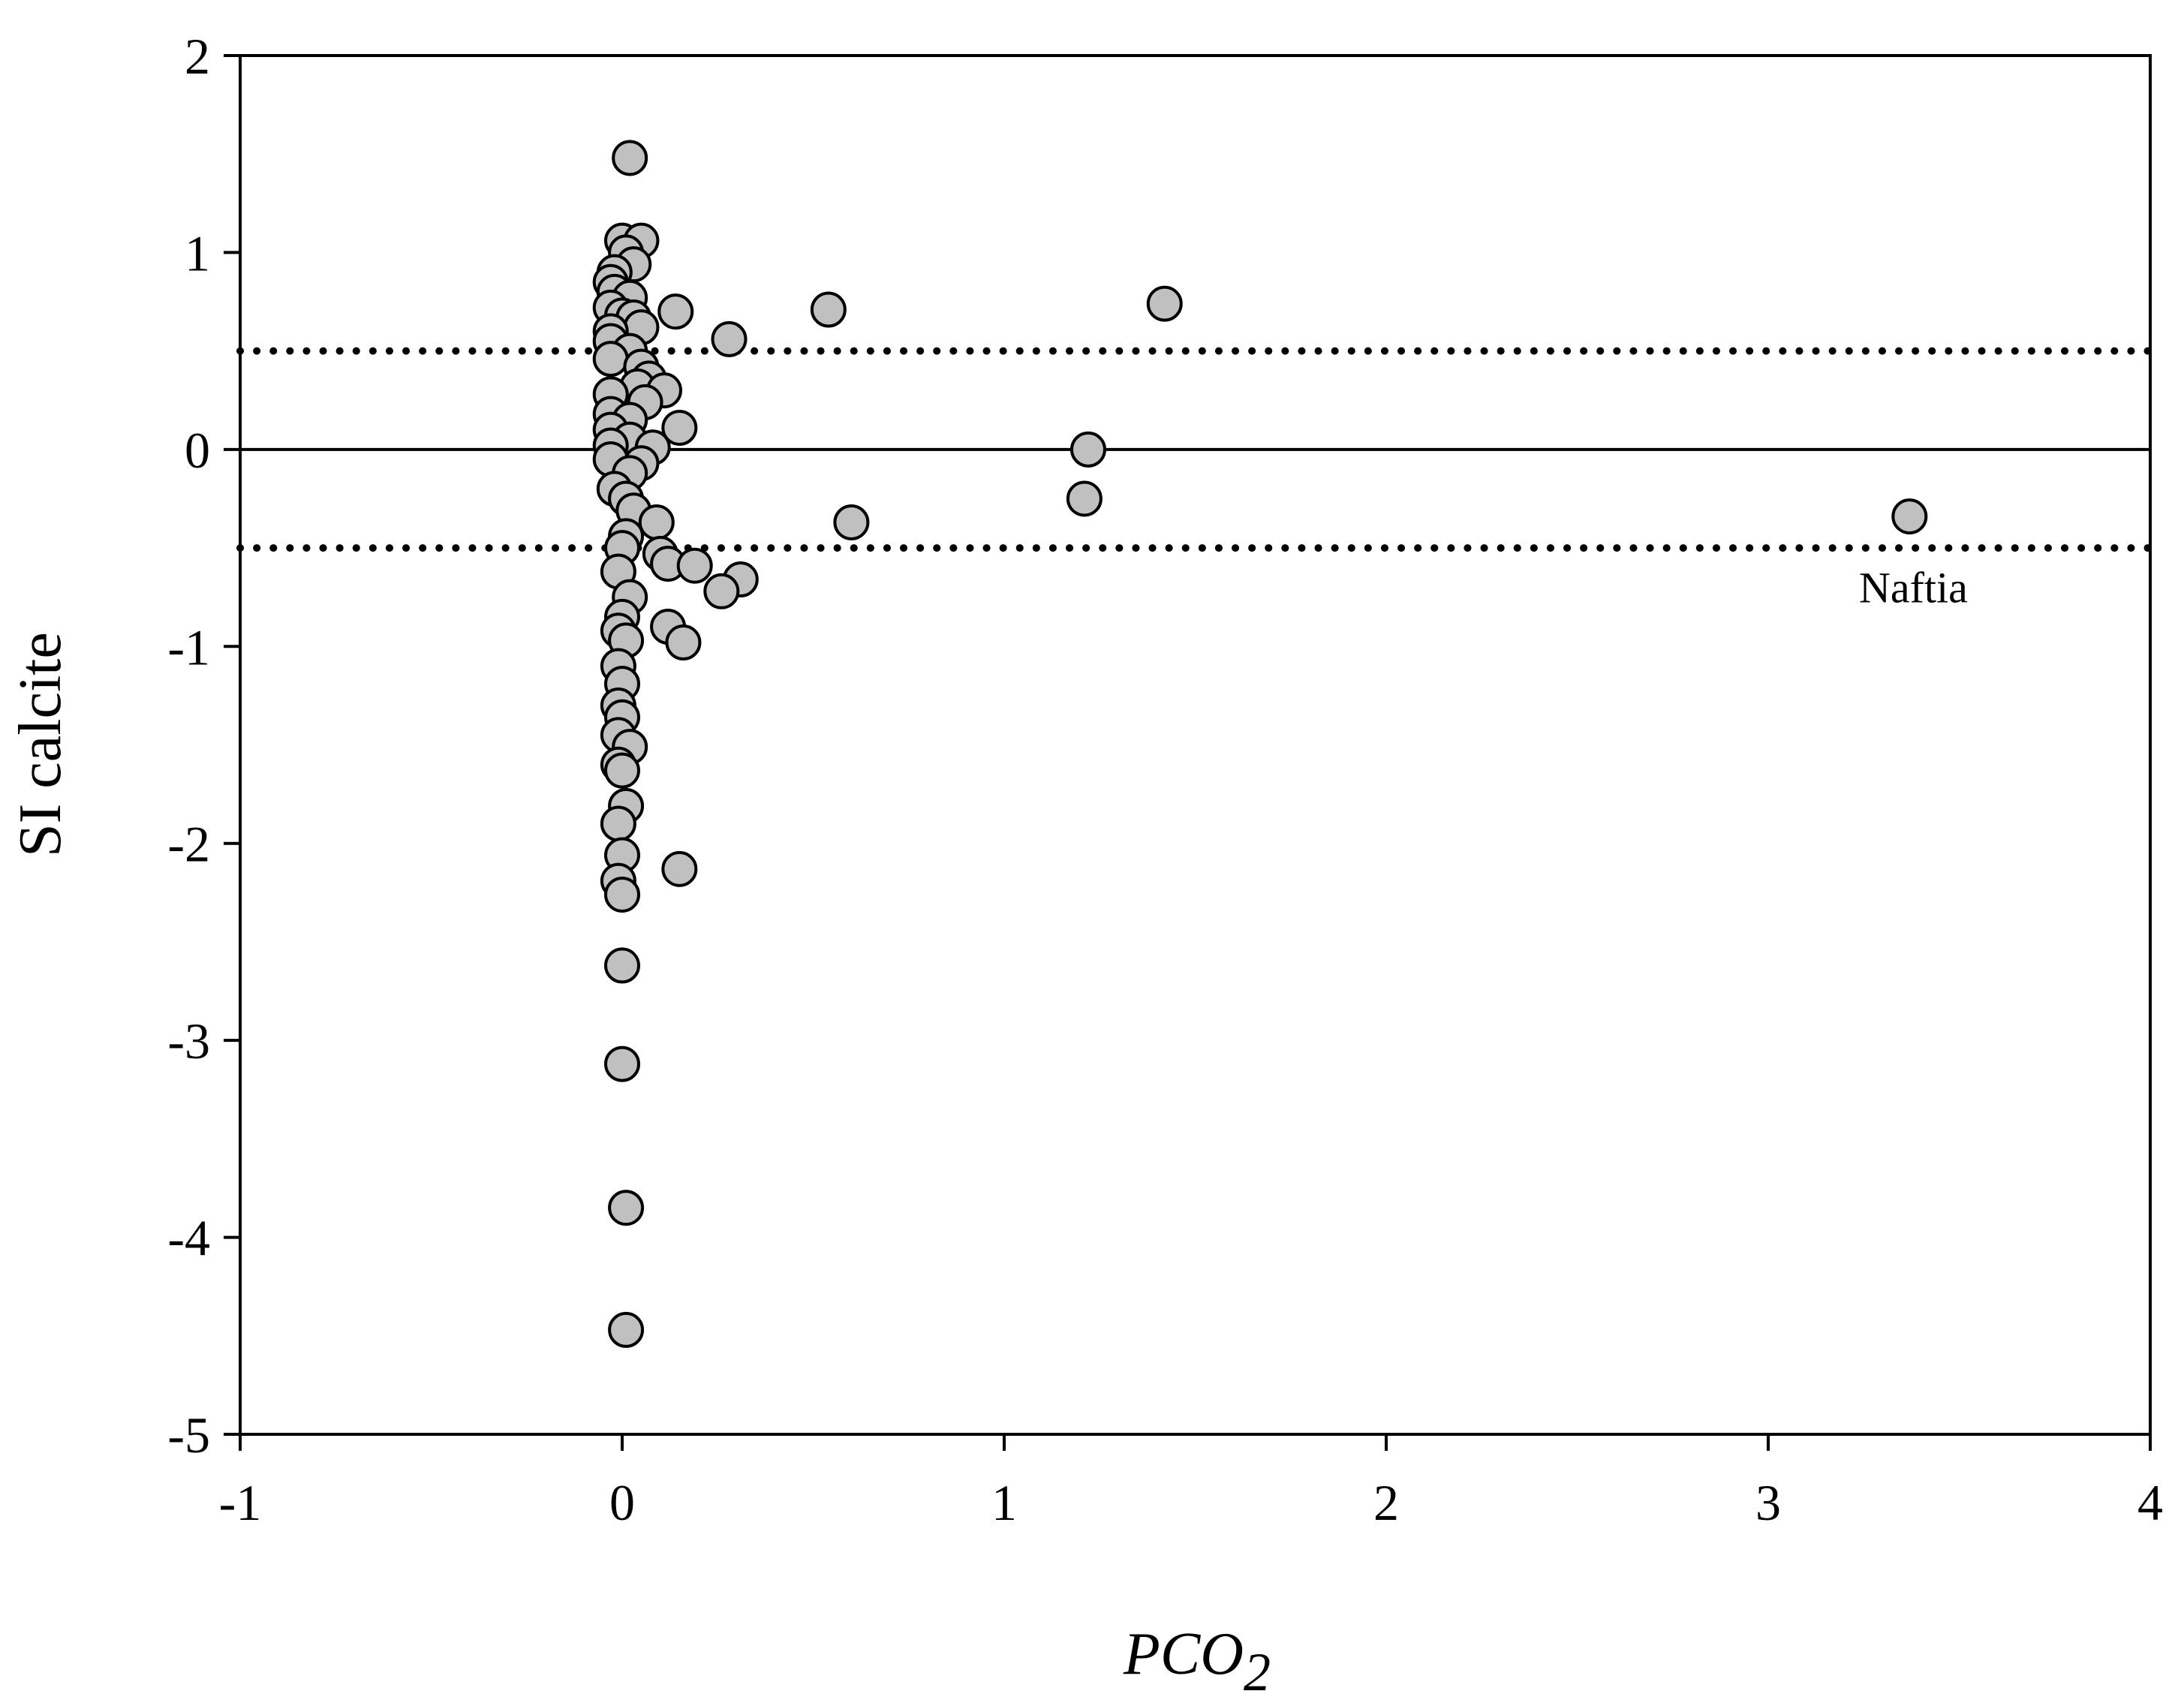  What do you see at coordinates (41, 744) in the screenshot?
I see `y-axis-title: SI calcite` at bounding box center [41, 744].